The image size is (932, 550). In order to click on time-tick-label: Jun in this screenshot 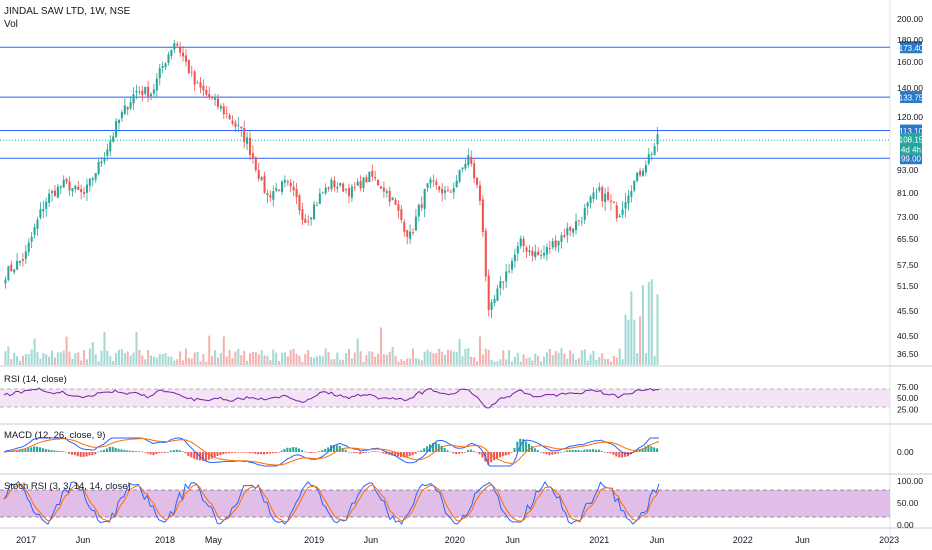, I will do `click(512, 540)`.